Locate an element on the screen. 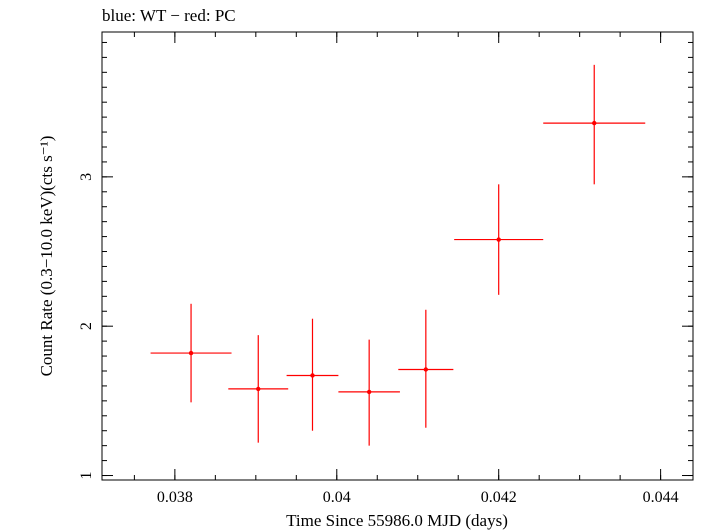  x-axis-label: Time Since 55986.0 MJD (days) is located at coordinates (397, 520).